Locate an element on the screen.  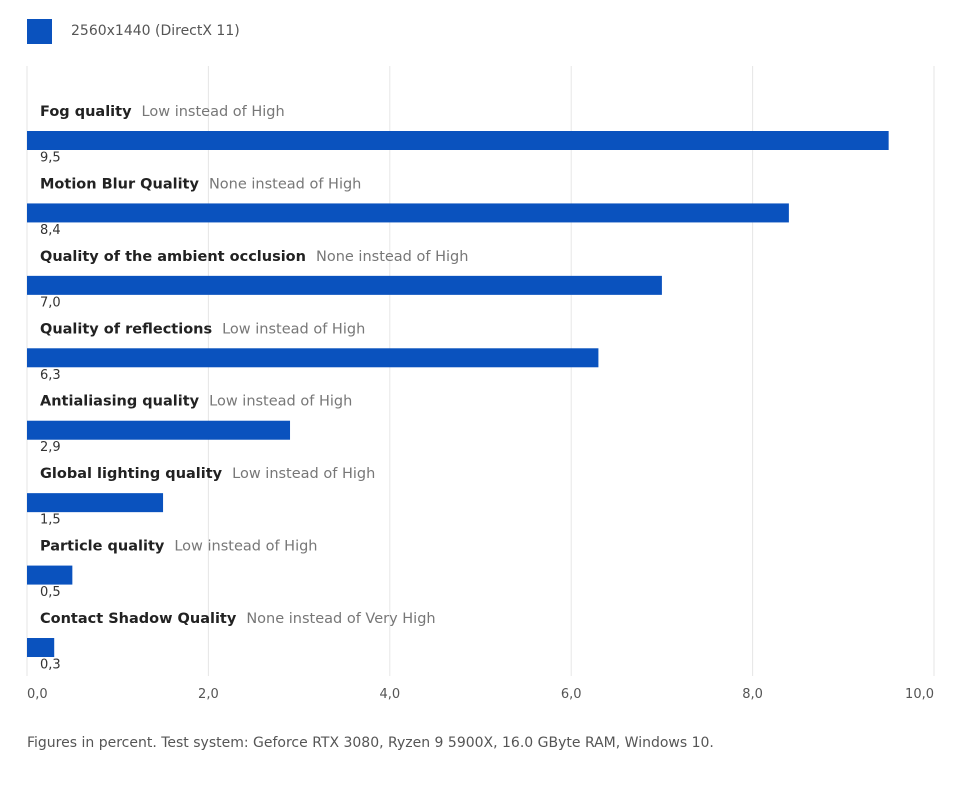
bar-value-label: 0,5 is located at coordinates (50, 592).